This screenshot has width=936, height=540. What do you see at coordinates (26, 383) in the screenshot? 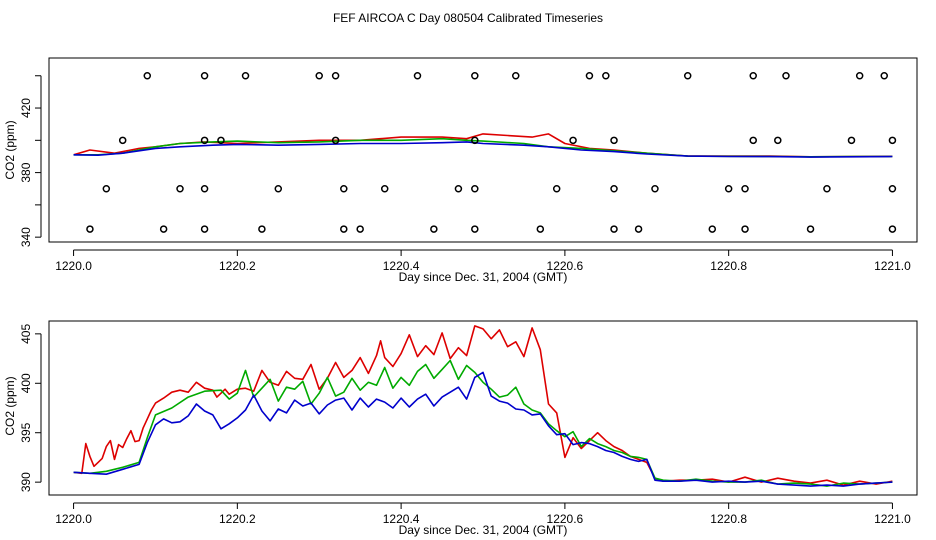
I see `y-tick-label: 400` at bounding box center [26, 383].